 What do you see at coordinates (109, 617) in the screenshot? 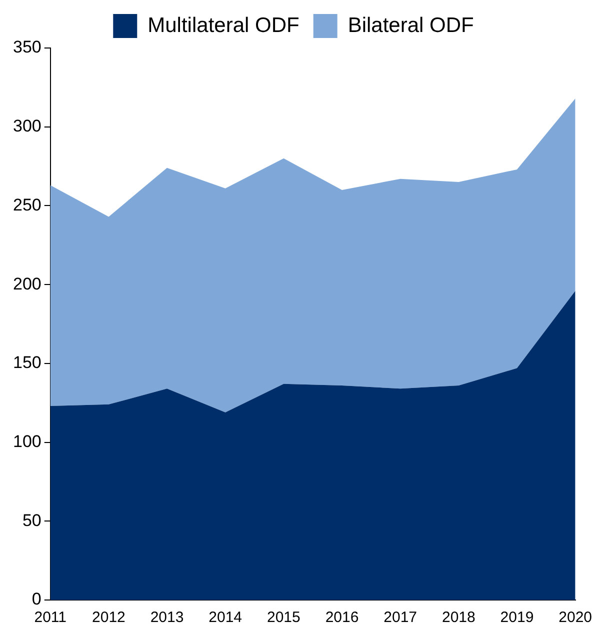
I see `x-tick-label: 2012` at bounding box center [109, 617].